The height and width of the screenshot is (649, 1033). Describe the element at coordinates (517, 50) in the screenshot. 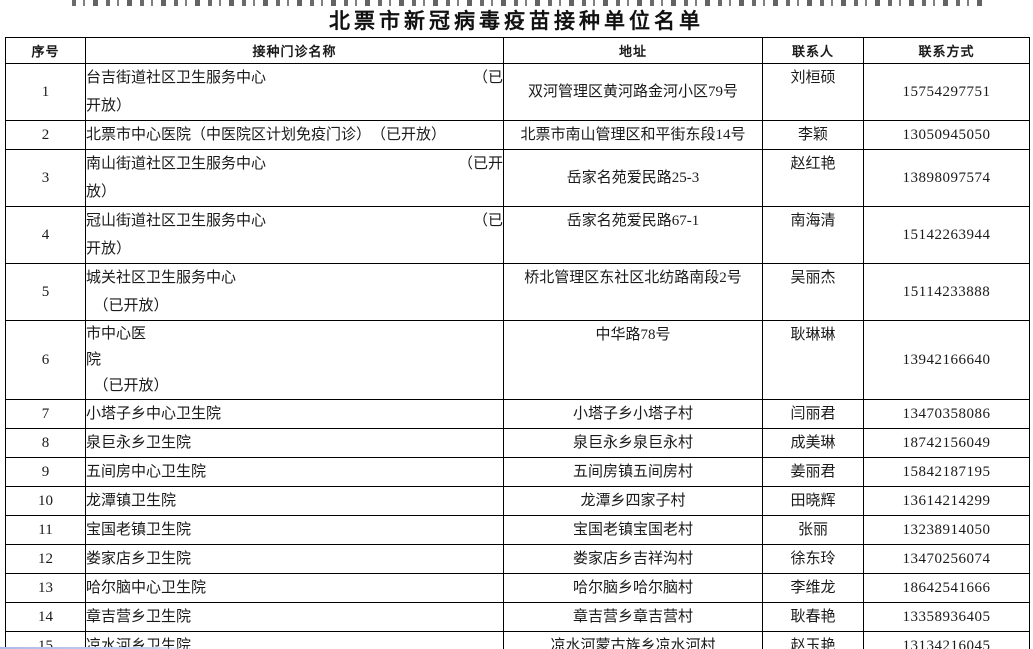

I see `table-header-row: 序号 接种门诊名称 地址 联系人 联系方式` at that location.